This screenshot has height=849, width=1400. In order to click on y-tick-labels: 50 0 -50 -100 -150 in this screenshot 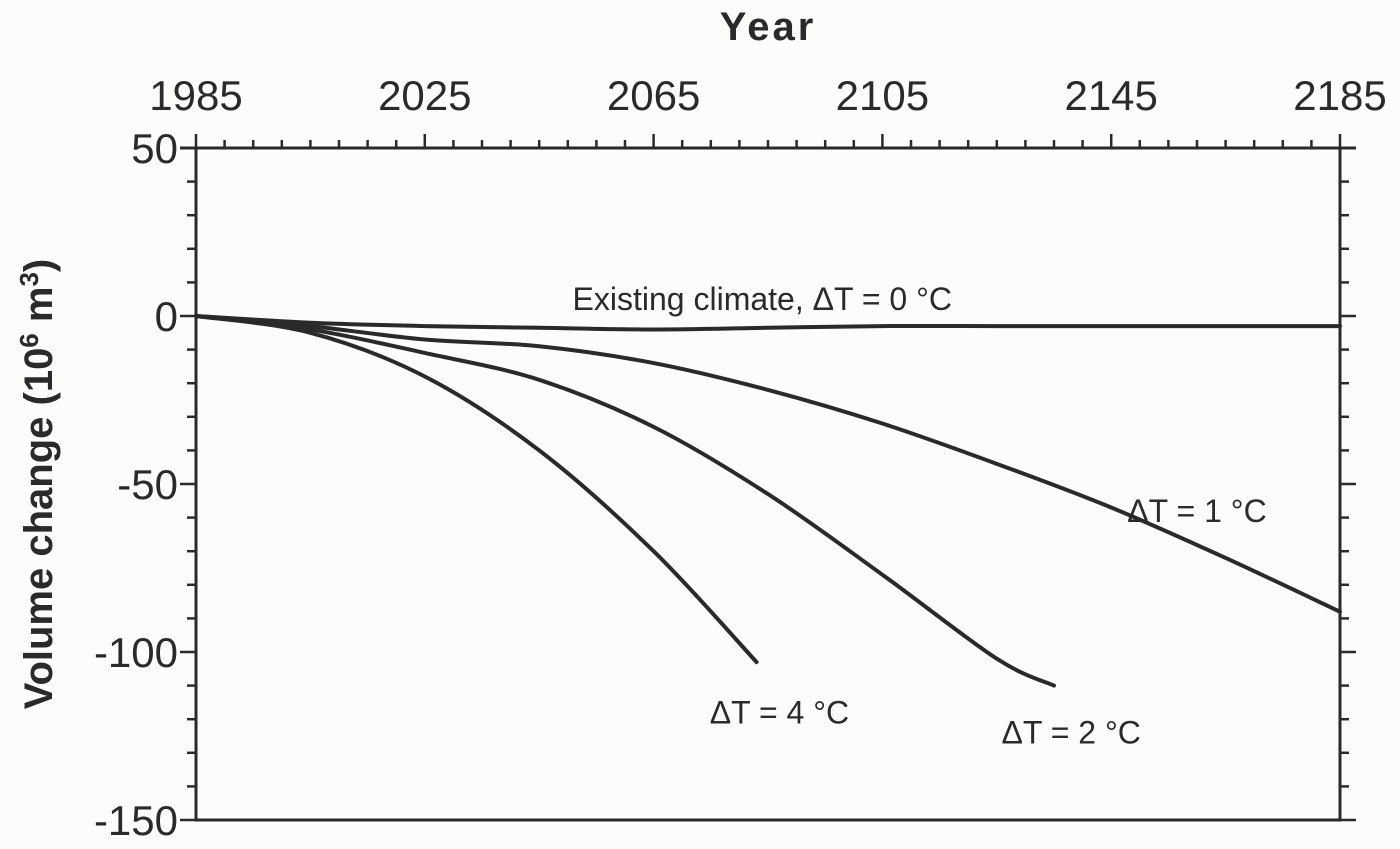, I will do `click(136, 484)`.